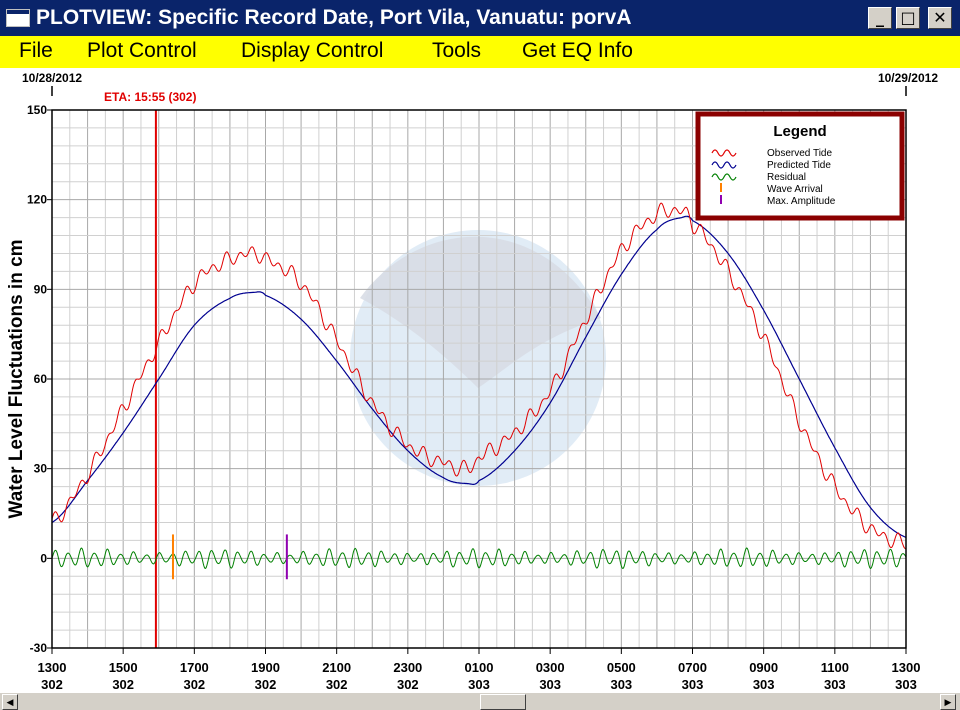 This screenshot has height=710, width=960. What do you see at coordinates (37, 200) in the screenshot?
I see `y-tick-label: 120` at bounding box center [37, 200].